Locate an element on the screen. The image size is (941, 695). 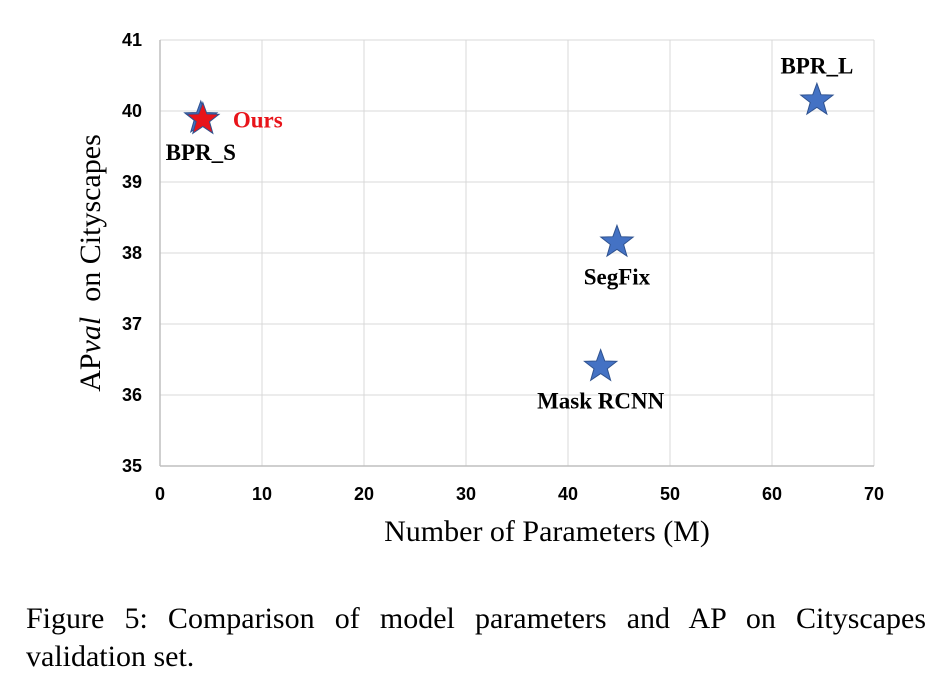
y-tick-label: 39 is located at coordinates (132, 182).